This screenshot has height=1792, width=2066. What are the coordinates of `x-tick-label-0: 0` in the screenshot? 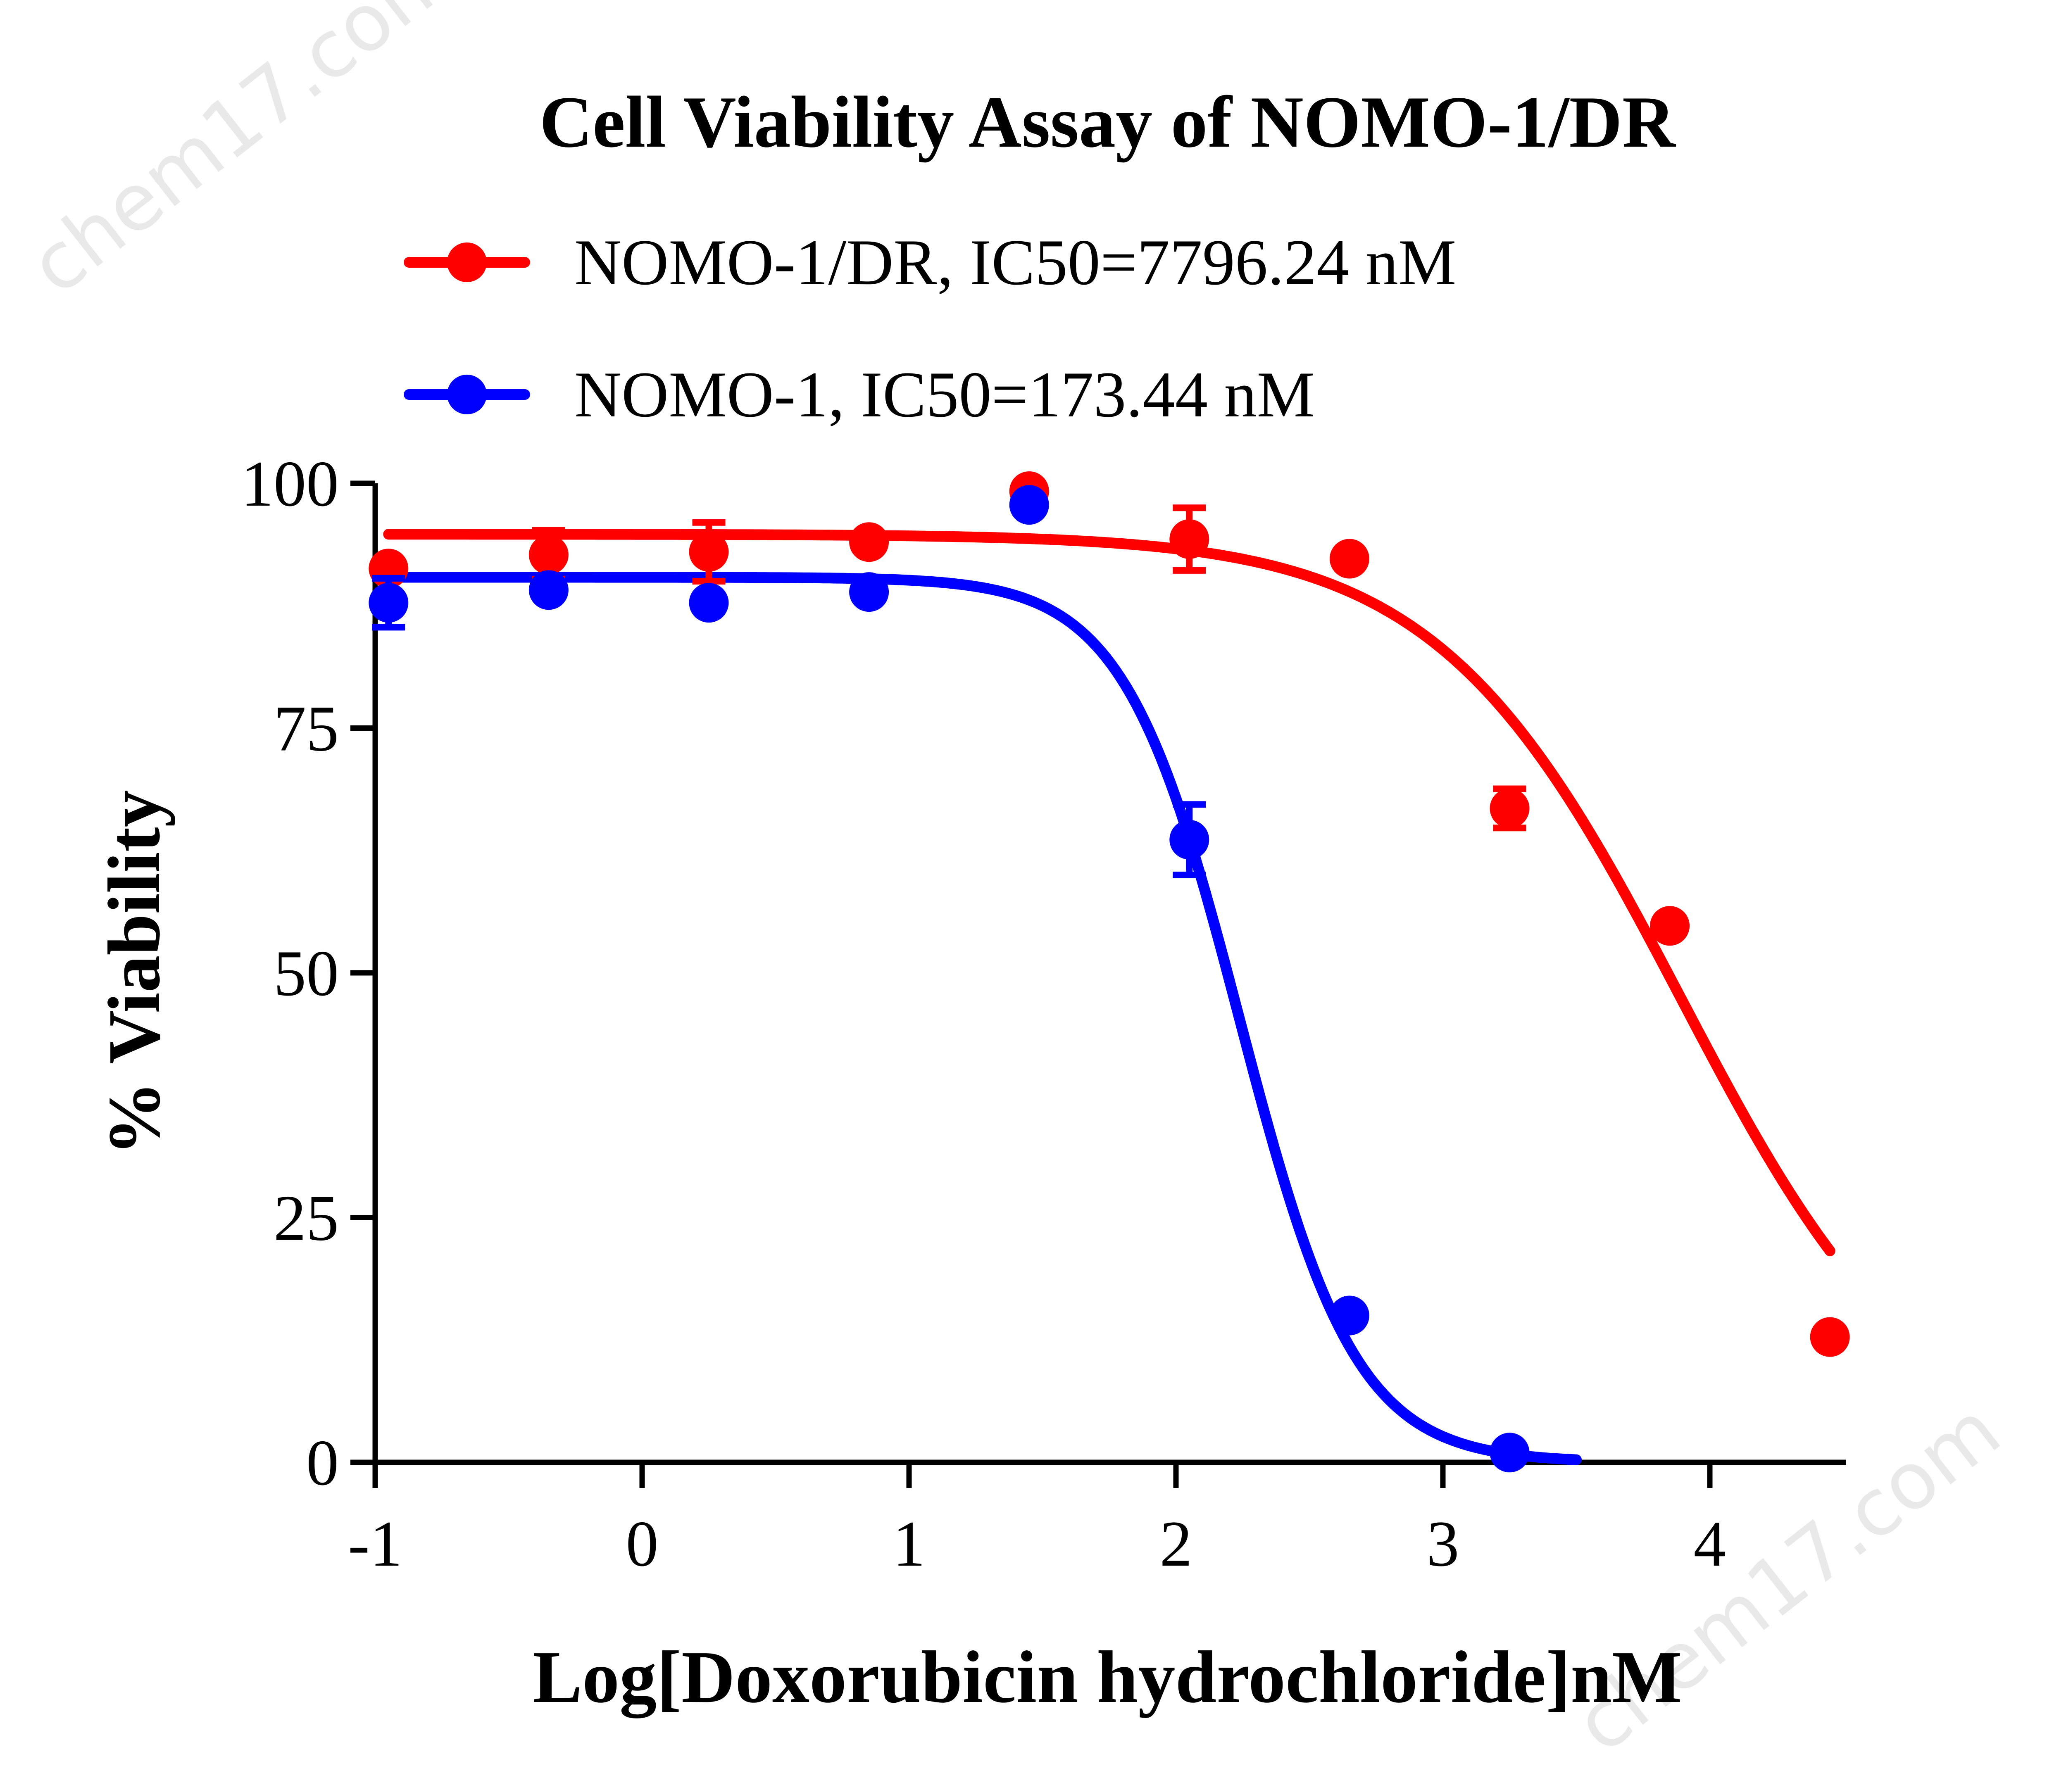 It's located at (642, 1544).